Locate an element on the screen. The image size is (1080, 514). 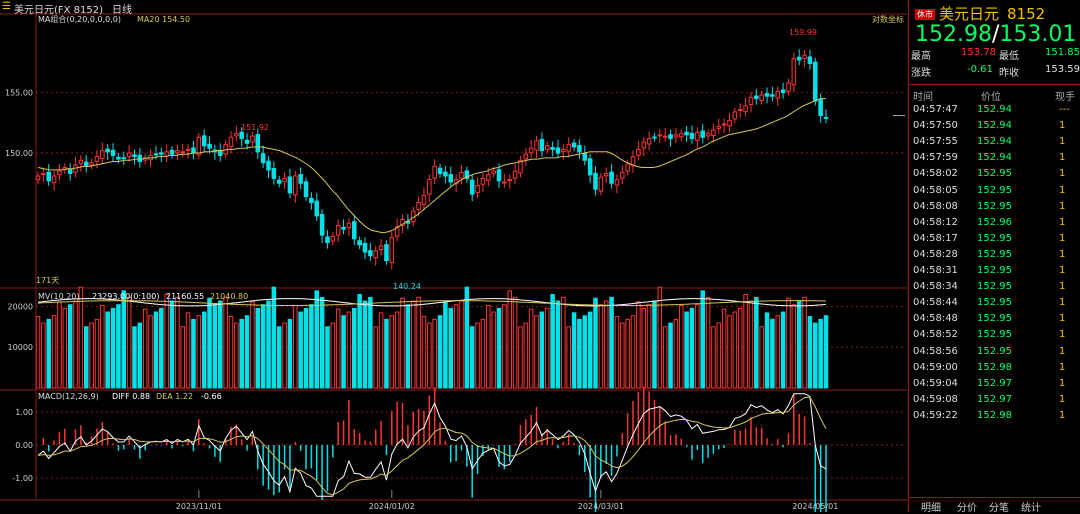
tab-trades: 分笔 is located at coordinates (999, 508).